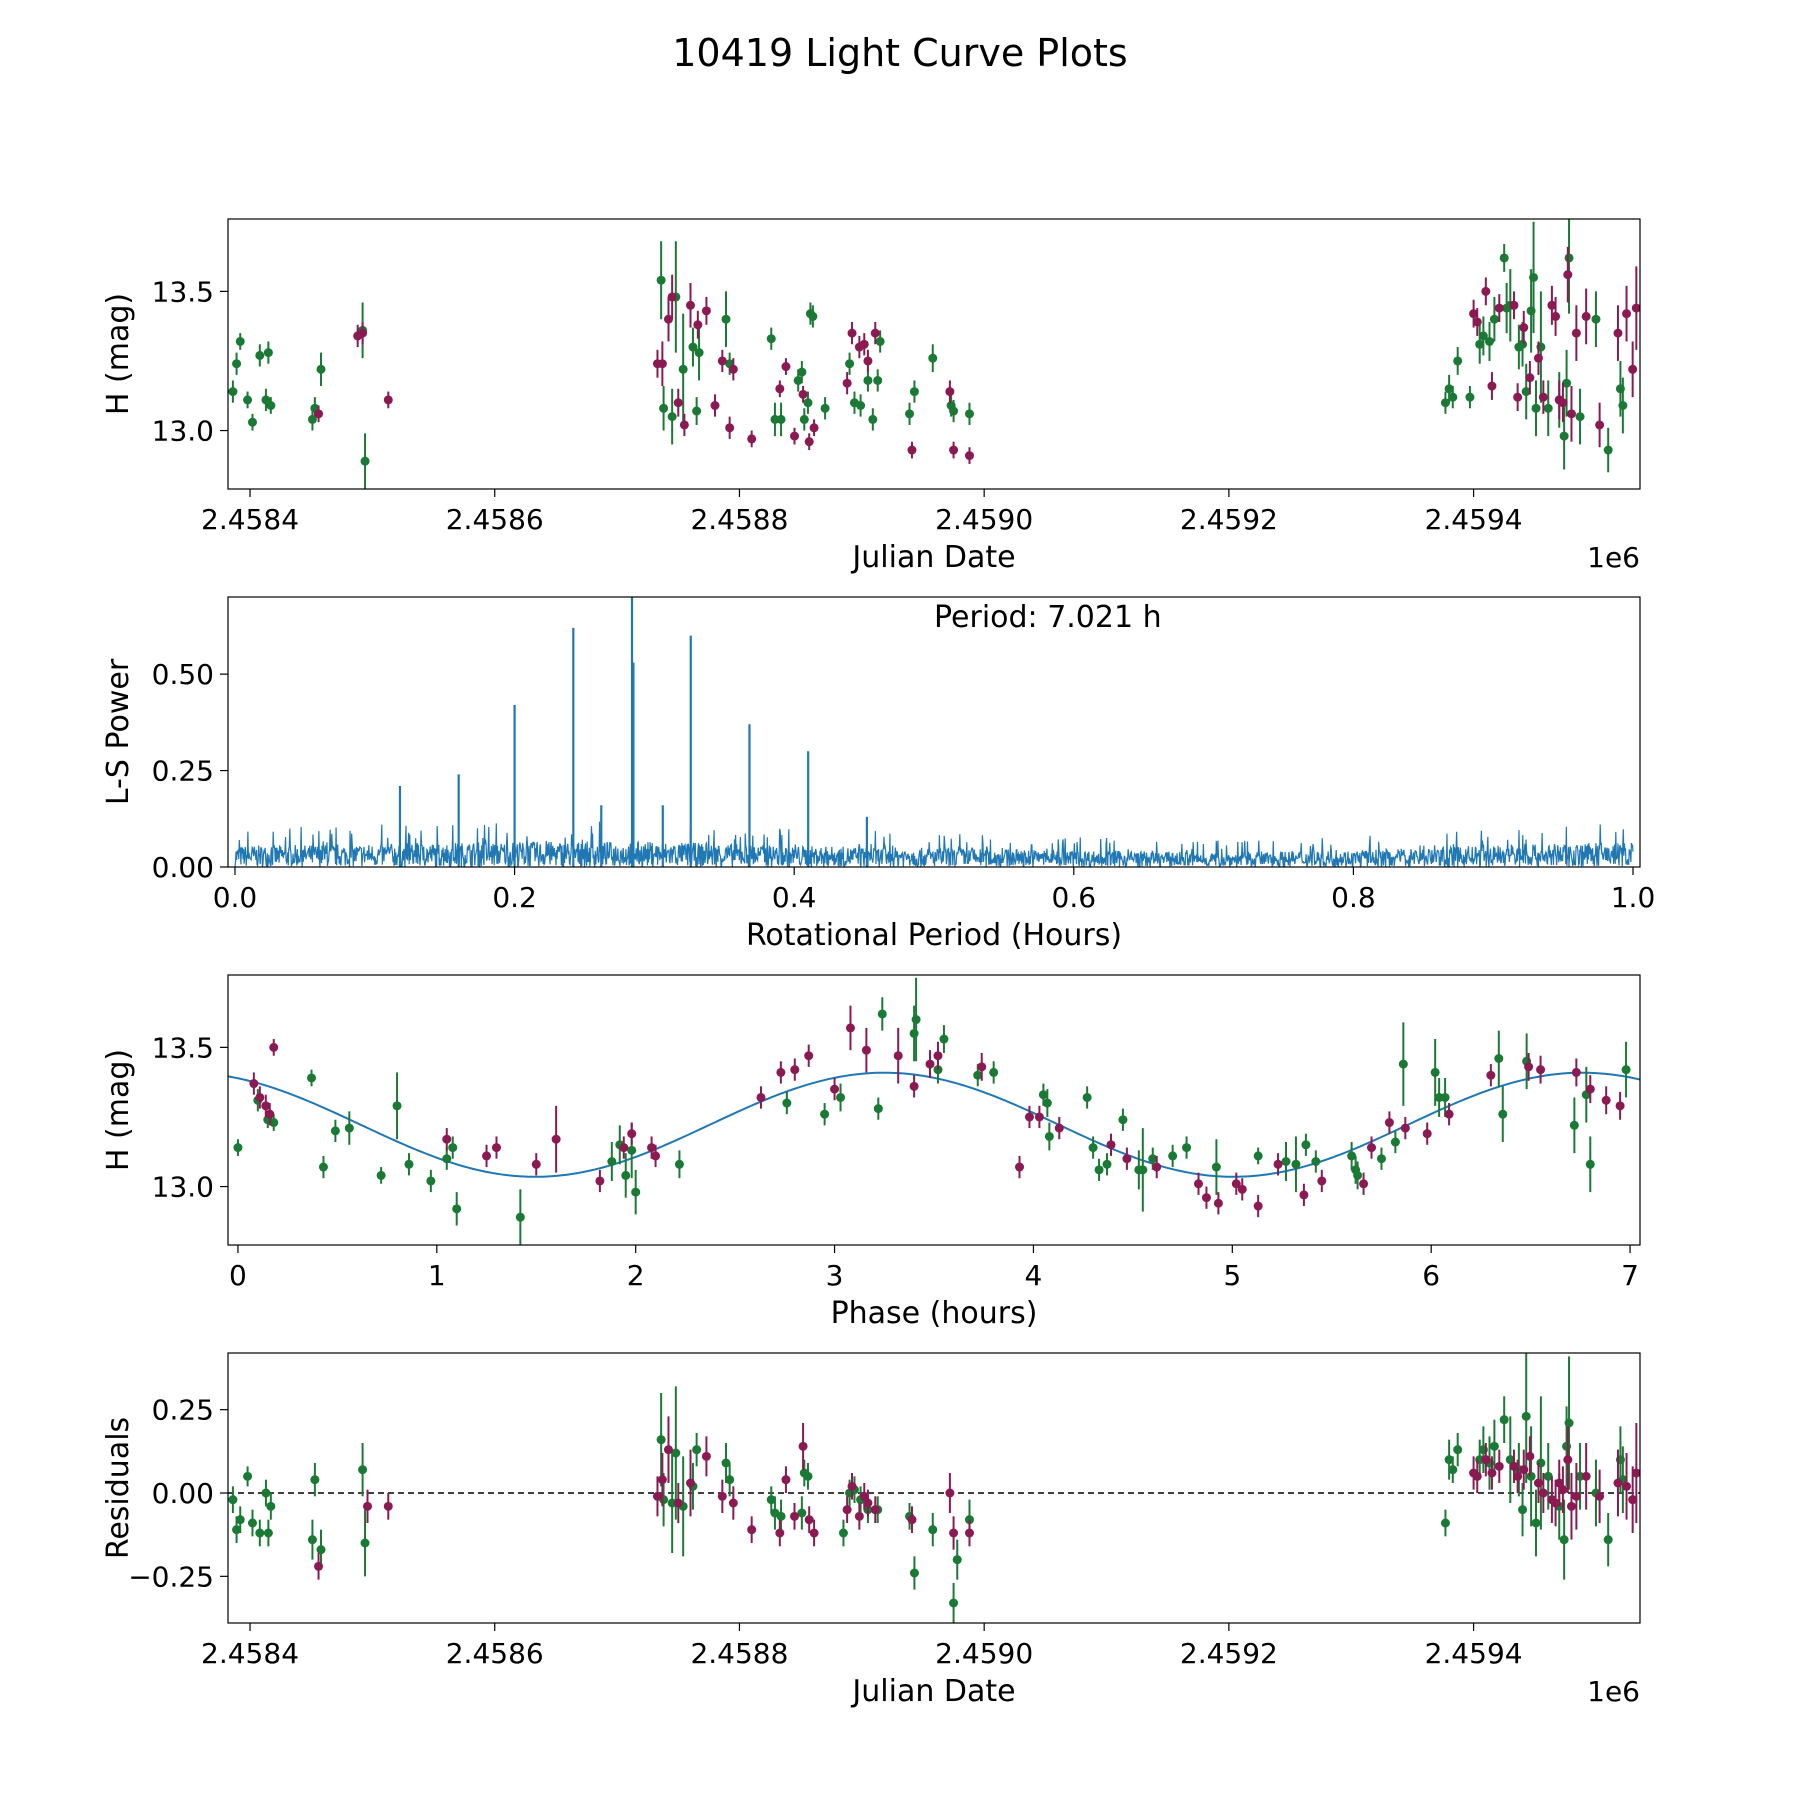 The height and width of the screenshot is (1800, 1800). What do you see at coordinates (1353, 897) in the screenshot?
I see `x-tick-label-4: 0.8` at bounding box center [1353, 897].